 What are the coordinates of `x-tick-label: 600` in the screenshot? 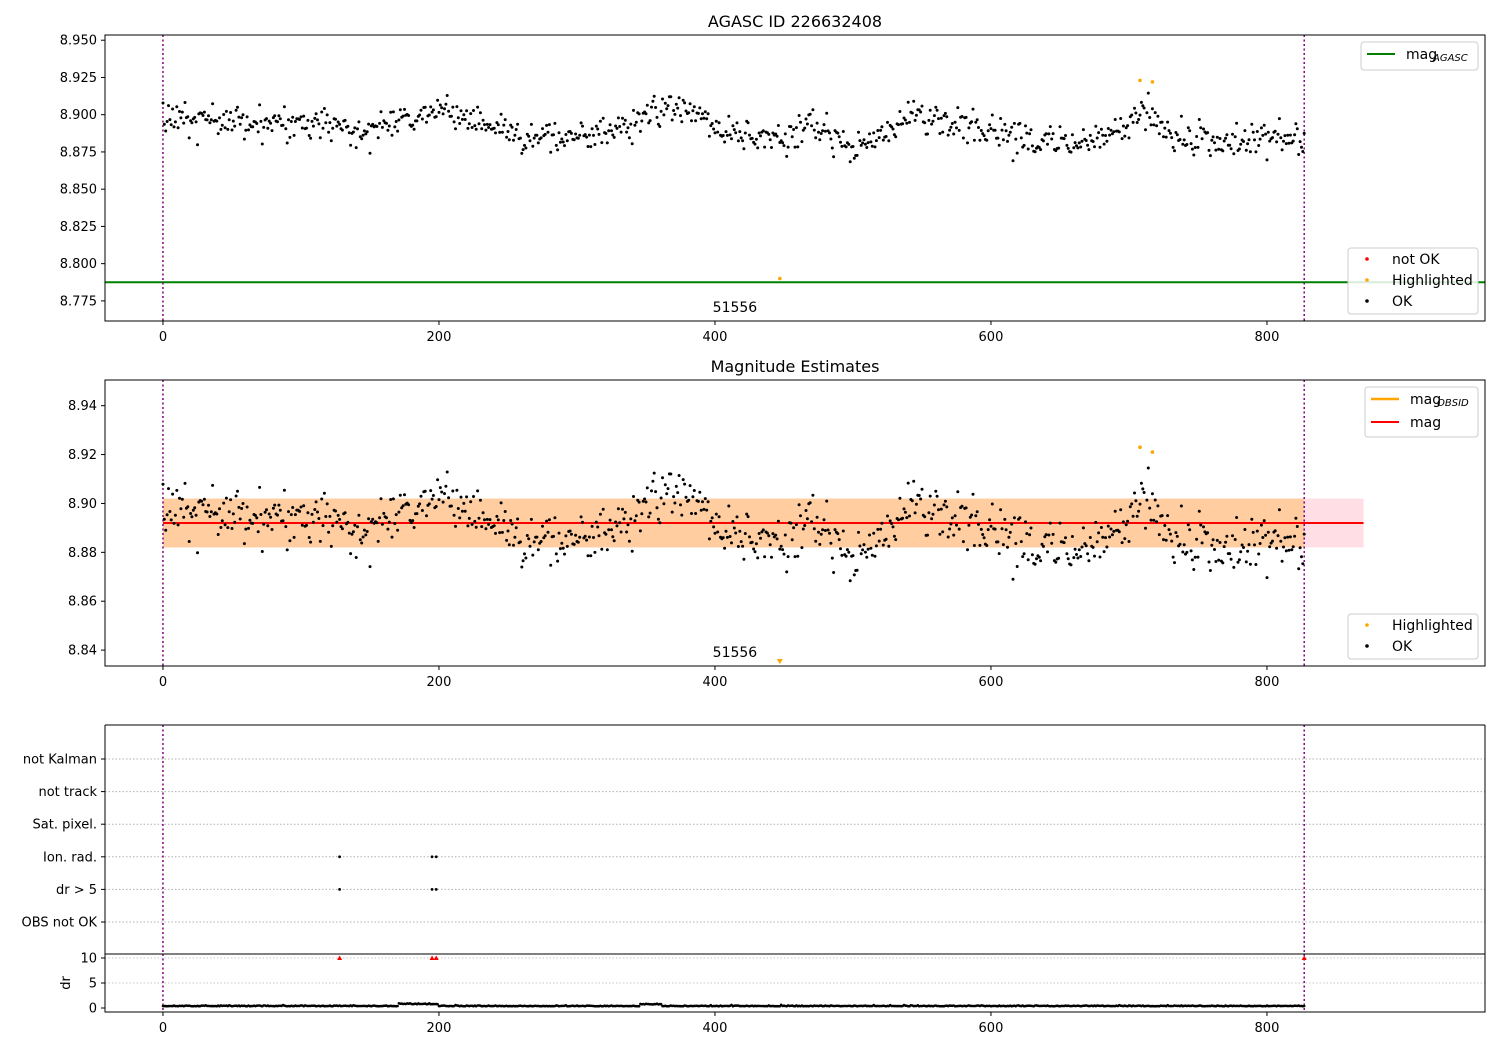 It's located at (991, 1028).